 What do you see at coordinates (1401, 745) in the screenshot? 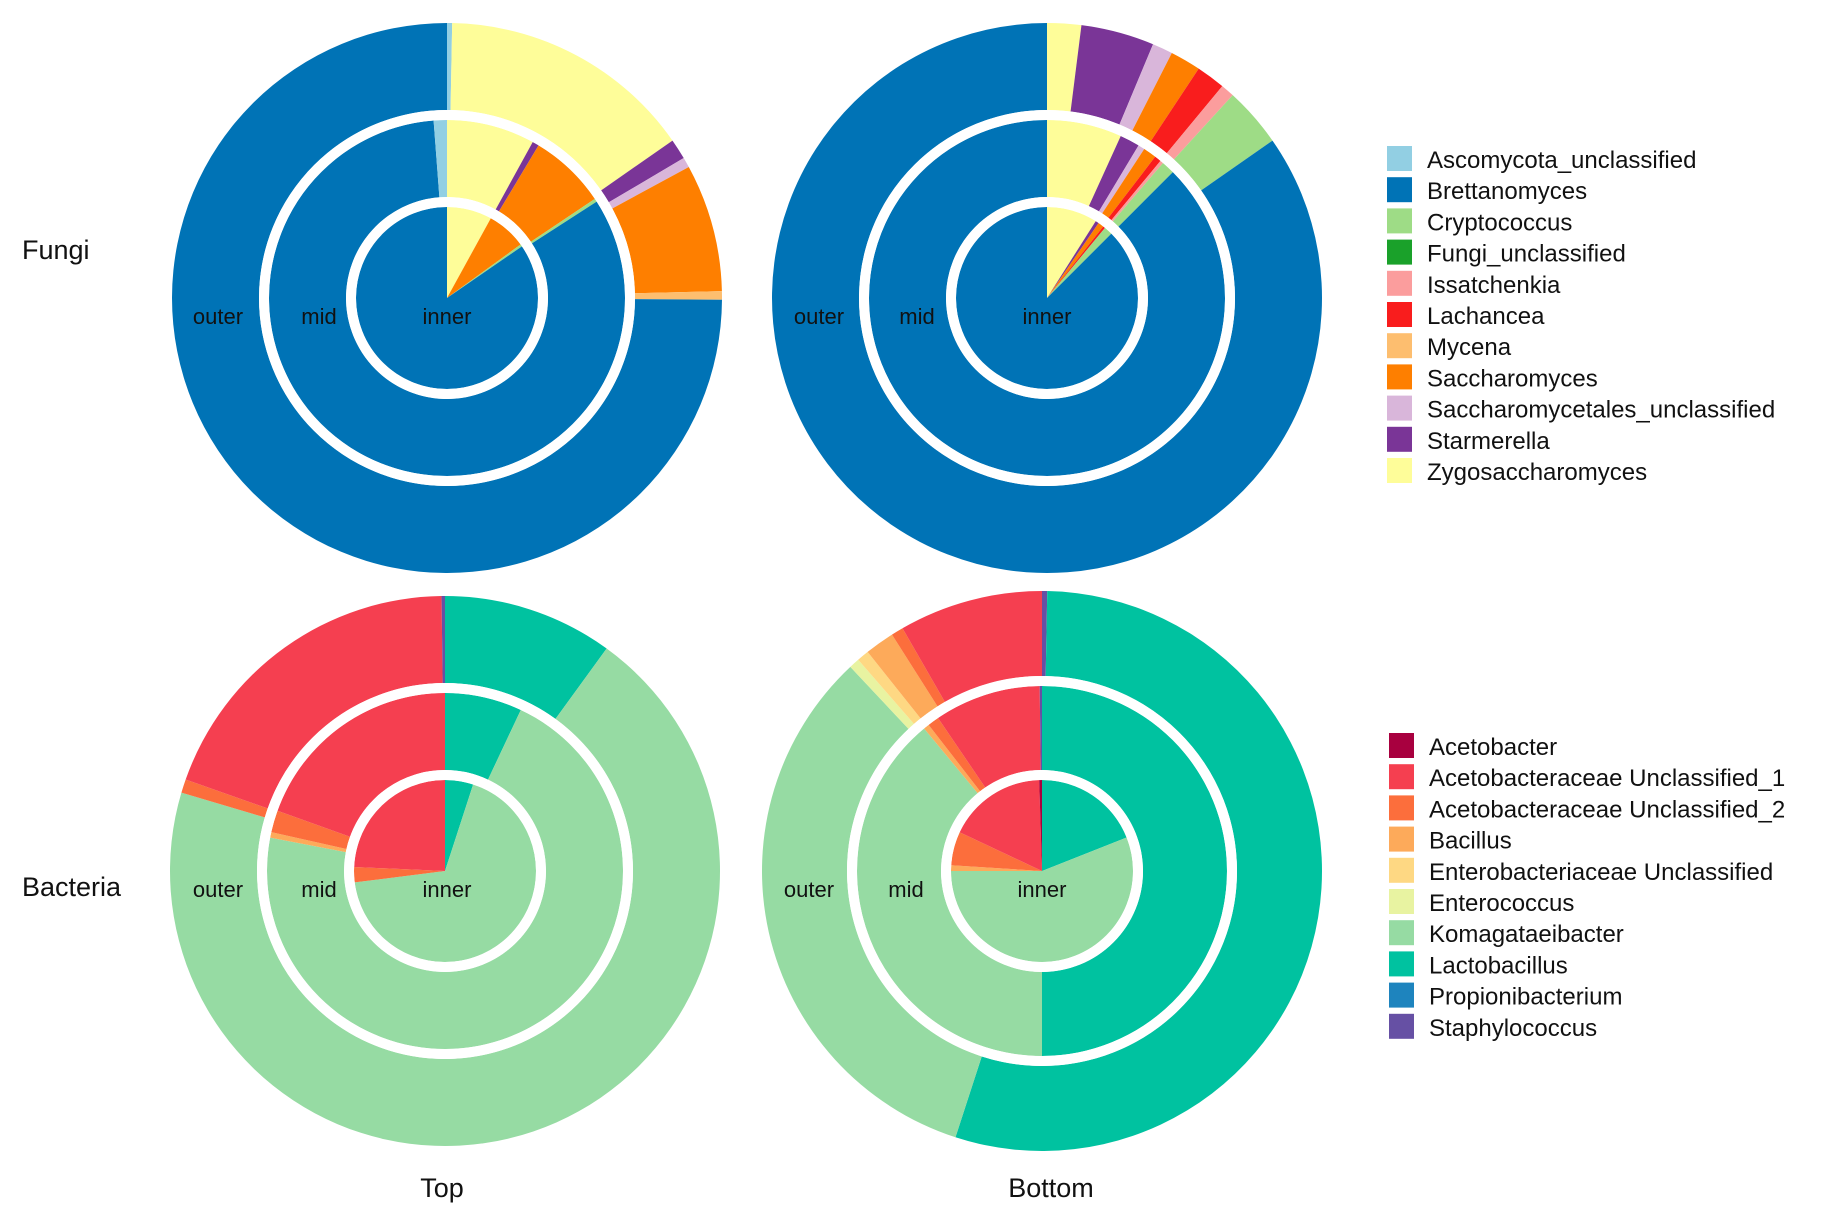
I see `legend-swatch-acetobacter` at bounding box center [1401, 745].